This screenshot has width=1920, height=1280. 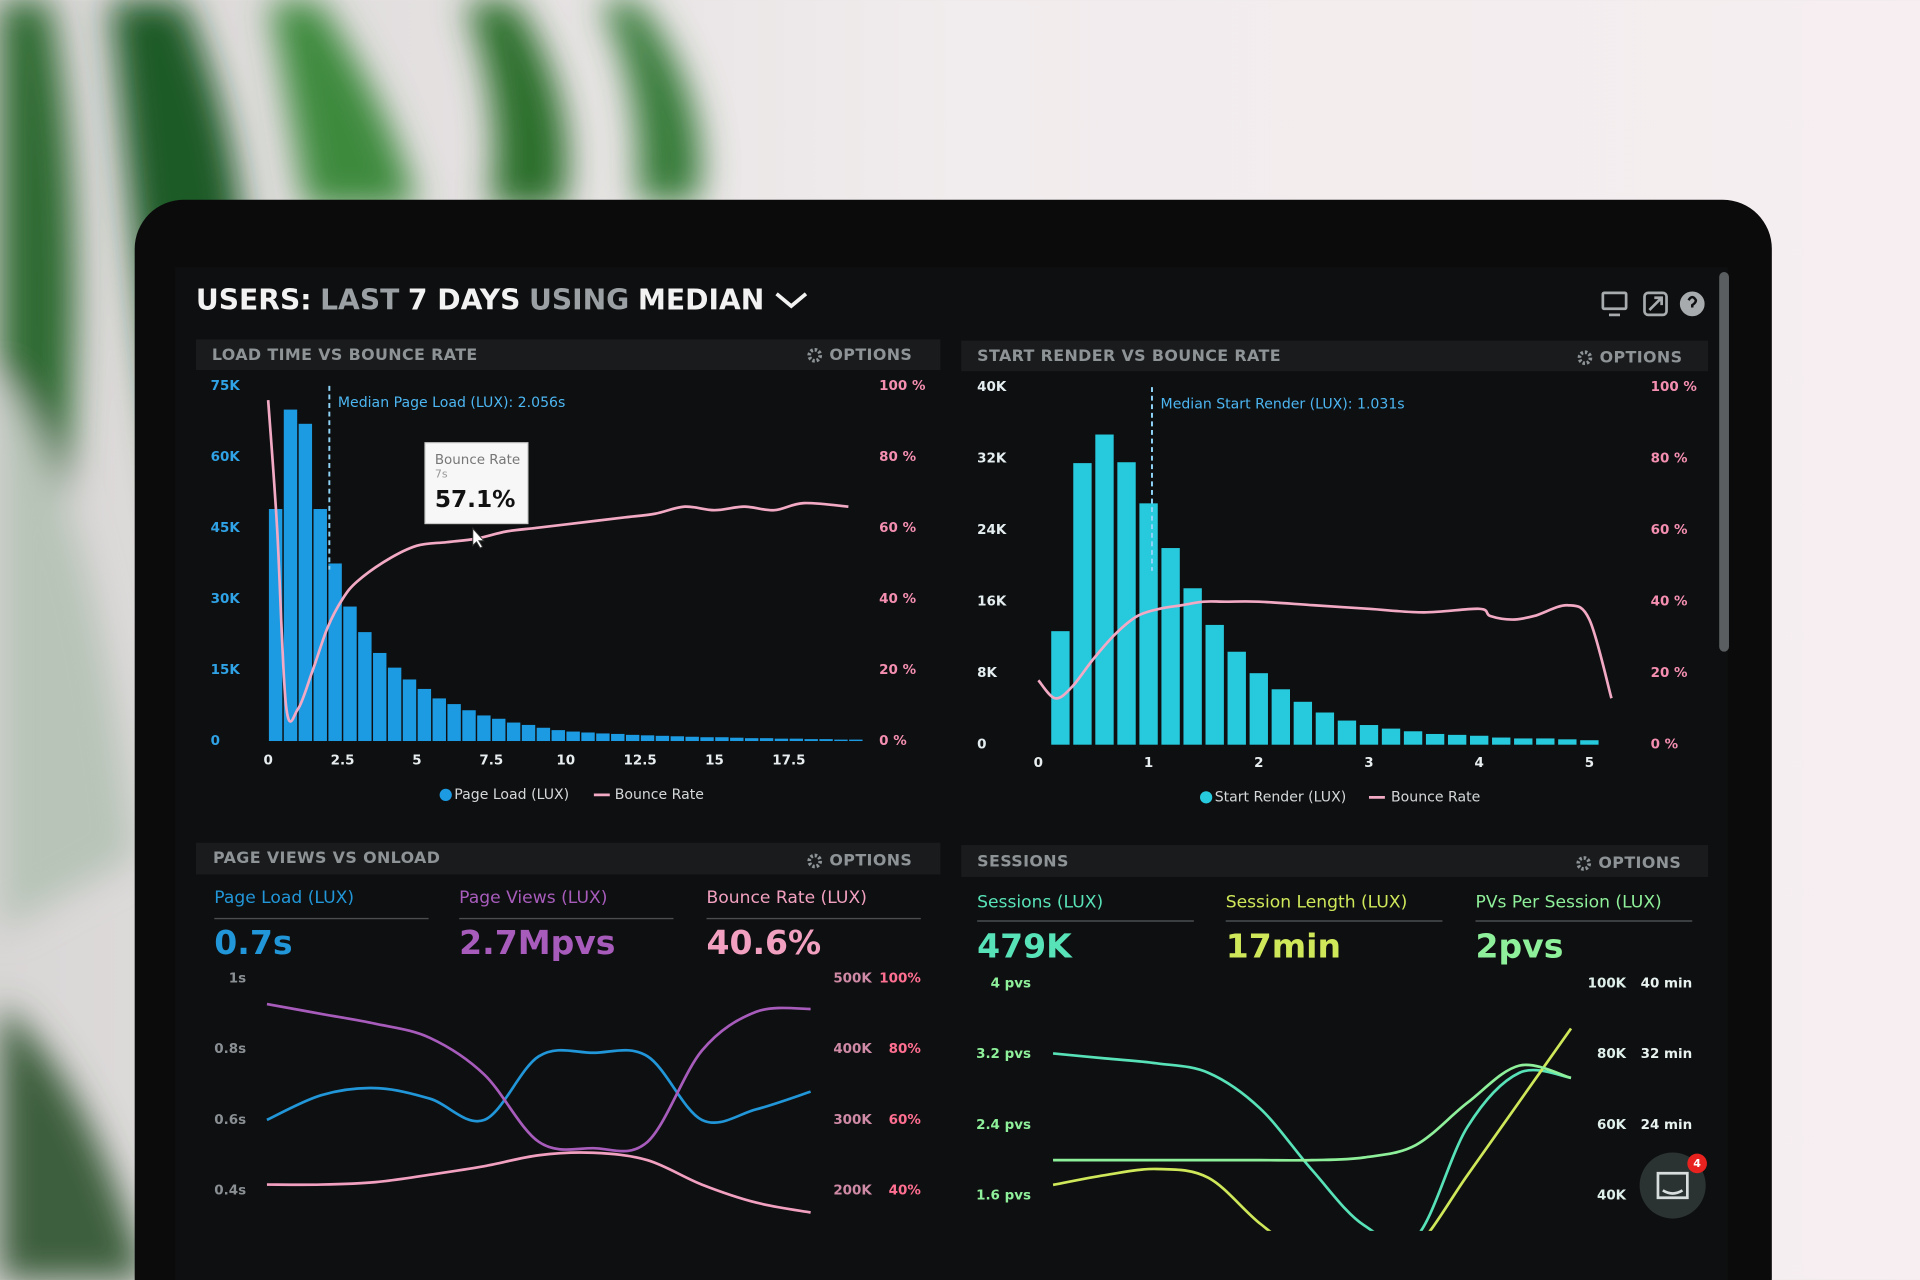 What do you see at coordinates (326, 857) in the screenshot?
I see `panel-title: PAGE VIEWS VS ONLOAD` at bounding box center [326, 857].